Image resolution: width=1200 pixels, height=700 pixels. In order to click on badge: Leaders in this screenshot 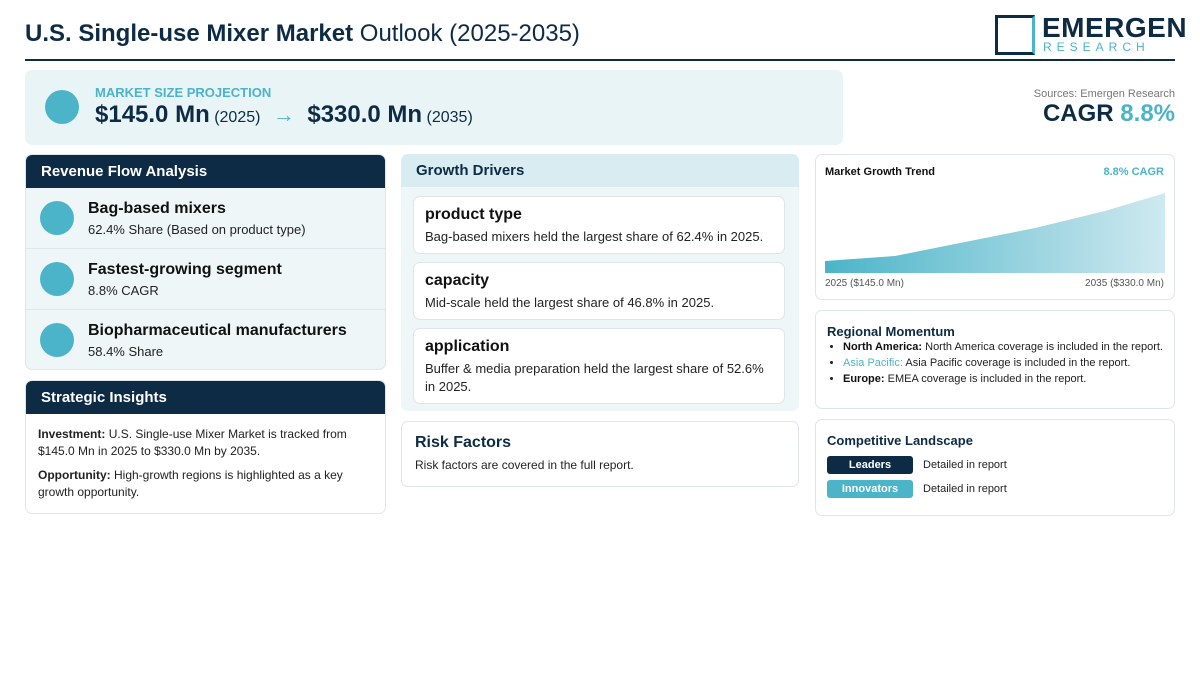, I will do `click(870, 465)`.